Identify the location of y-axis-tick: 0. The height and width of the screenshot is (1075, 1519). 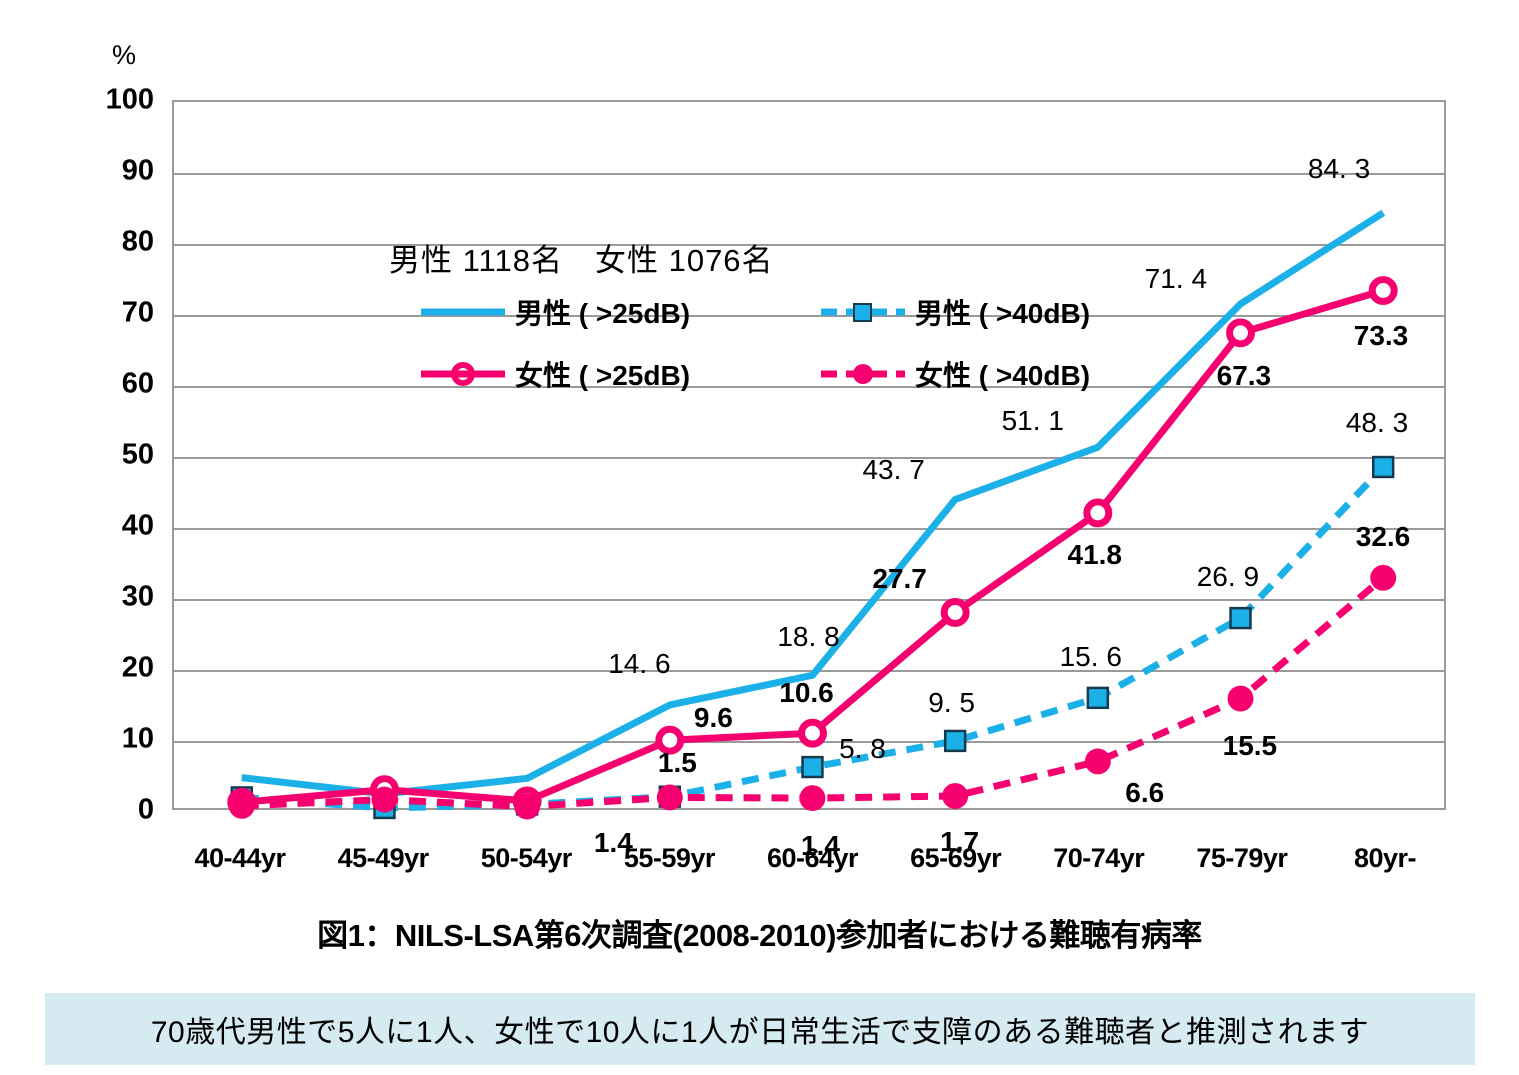
(145, 809).